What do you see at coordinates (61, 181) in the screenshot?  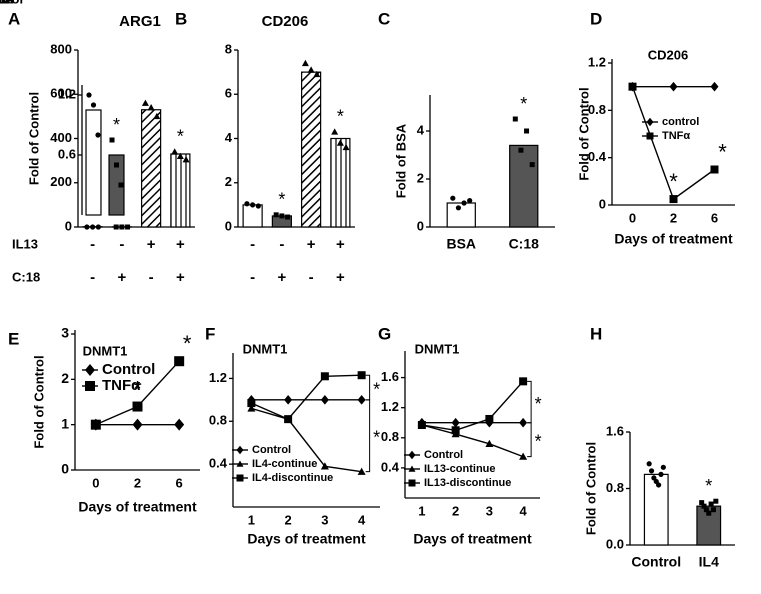 I see `y-tick-label: 200` at bounding box center [61, 181].